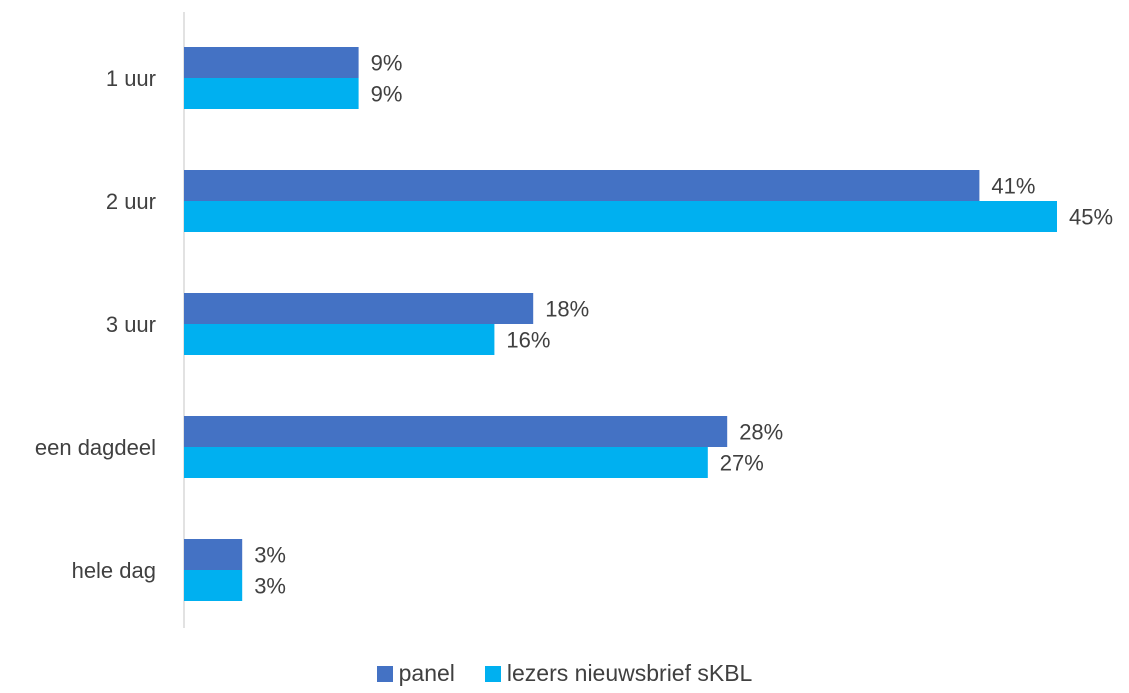 The image size is (1129, 693). What do you see at coordinates (528, 340) in the screenshot?
I see `data-label: 16%` at bounding box center [528, 340].